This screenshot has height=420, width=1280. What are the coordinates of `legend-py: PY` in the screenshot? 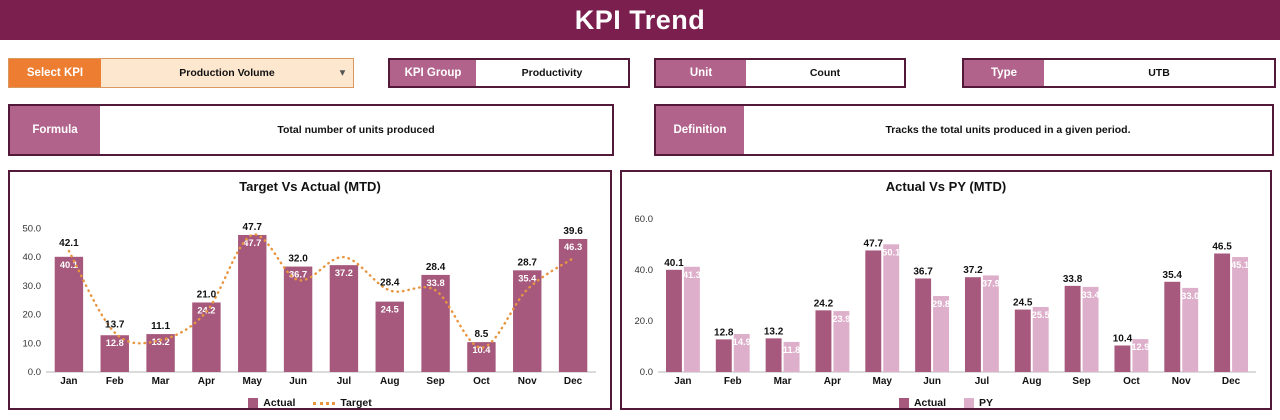 It's located at (978, 403).